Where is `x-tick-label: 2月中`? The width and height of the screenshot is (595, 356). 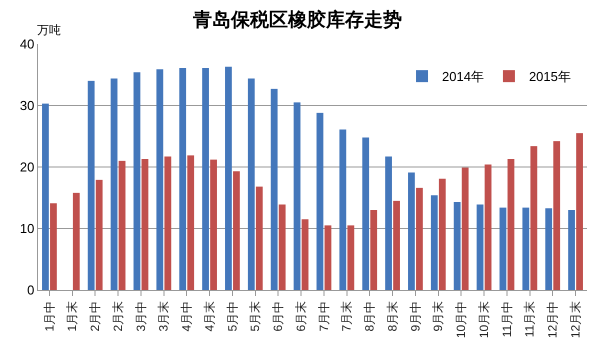 x-tick-label: 2月中 is located at coordinates (95, 316).